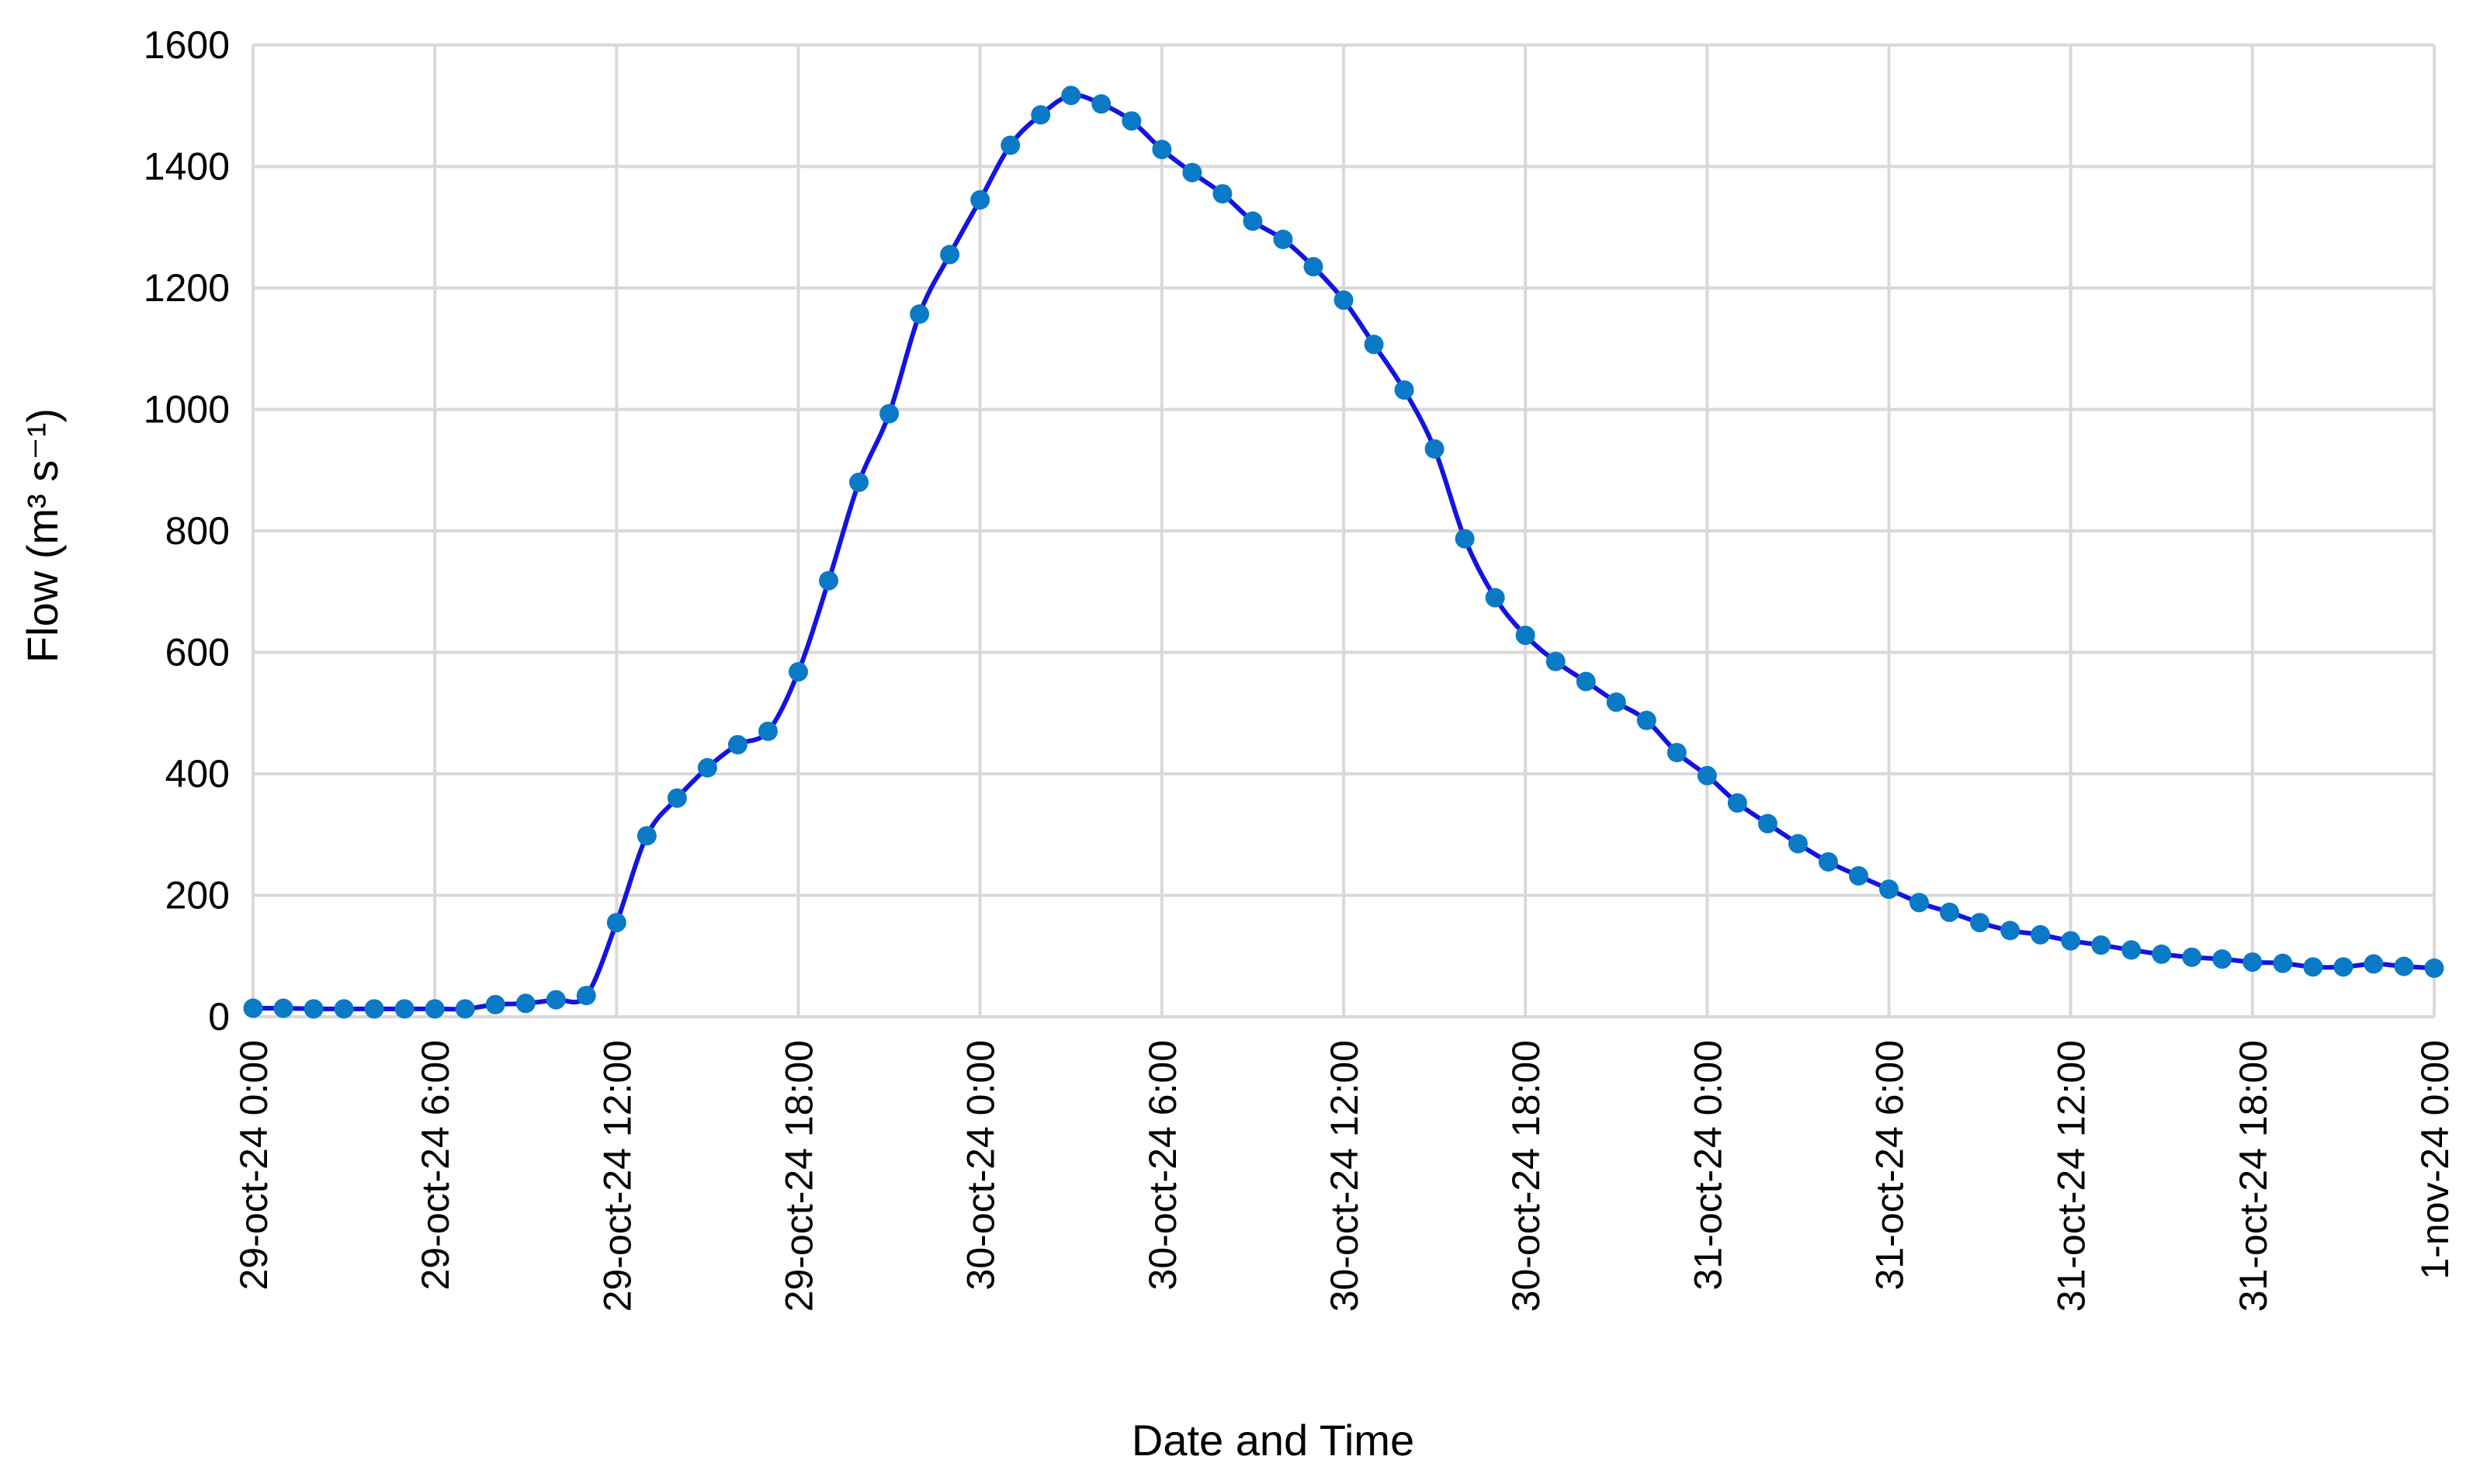 The image size is (2473, 1484). I want to click on y-tick-label: 1400, so click(187, 167).